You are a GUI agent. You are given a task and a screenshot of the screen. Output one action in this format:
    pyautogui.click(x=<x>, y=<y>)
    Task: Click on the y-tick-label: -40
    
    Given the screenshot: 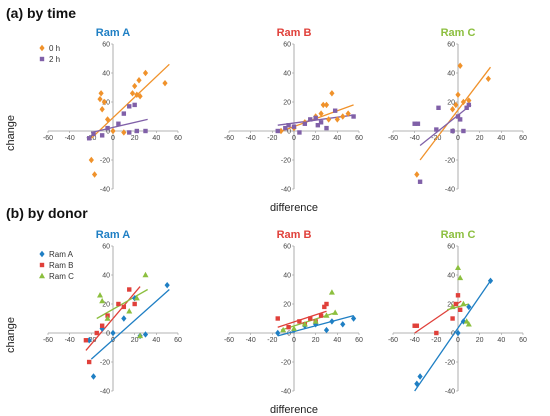 What is the action you would take?
    pyautogui.click(x=105, y=190)
    